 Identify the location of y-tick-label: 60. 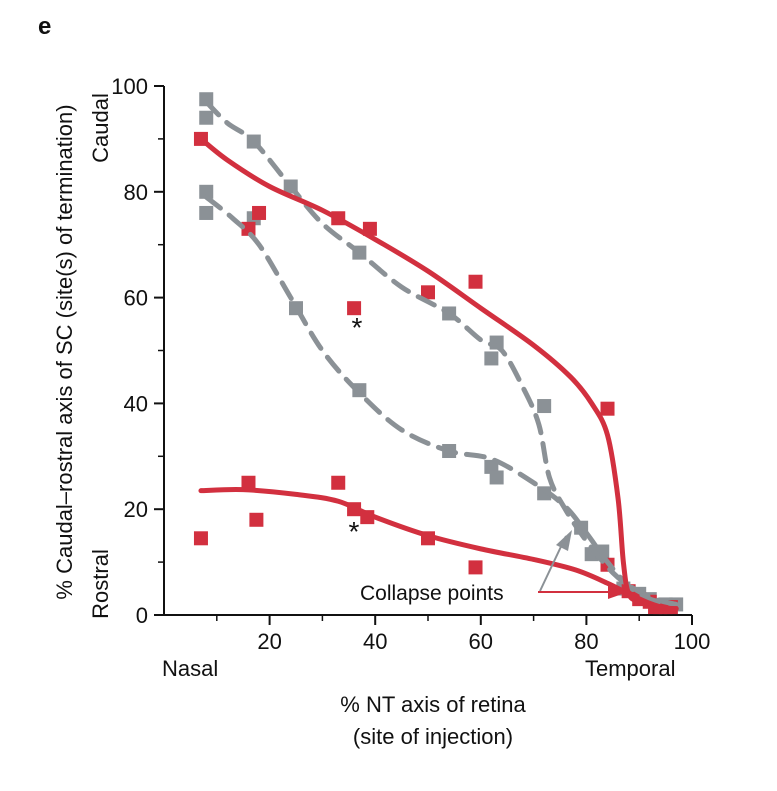
(136, 298).